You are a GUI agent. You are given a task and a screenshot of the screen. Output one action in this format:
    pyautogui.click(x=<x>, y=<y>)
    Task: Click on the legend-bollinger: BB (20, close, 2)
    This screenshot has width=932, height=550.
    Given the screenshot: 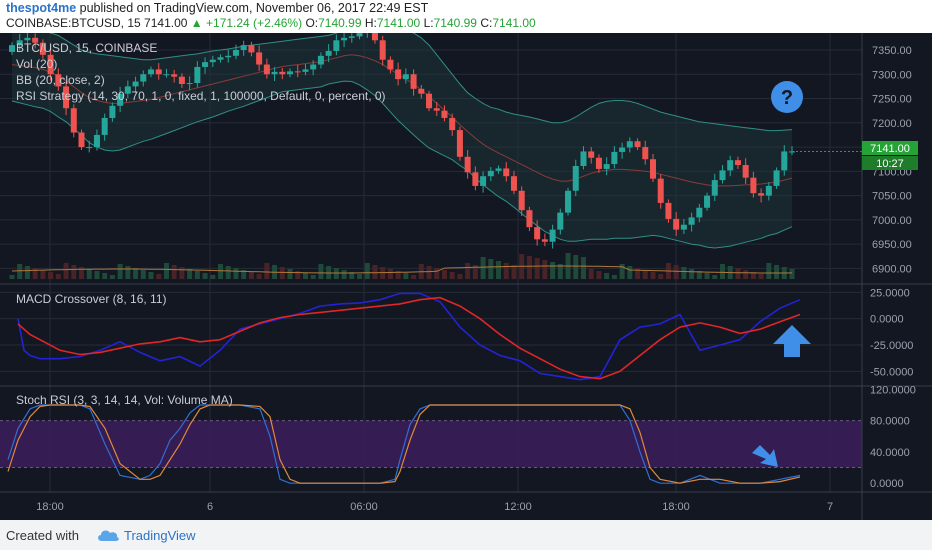 What is the action you would take?
    pyautogui.click(x=60, y=80)
    